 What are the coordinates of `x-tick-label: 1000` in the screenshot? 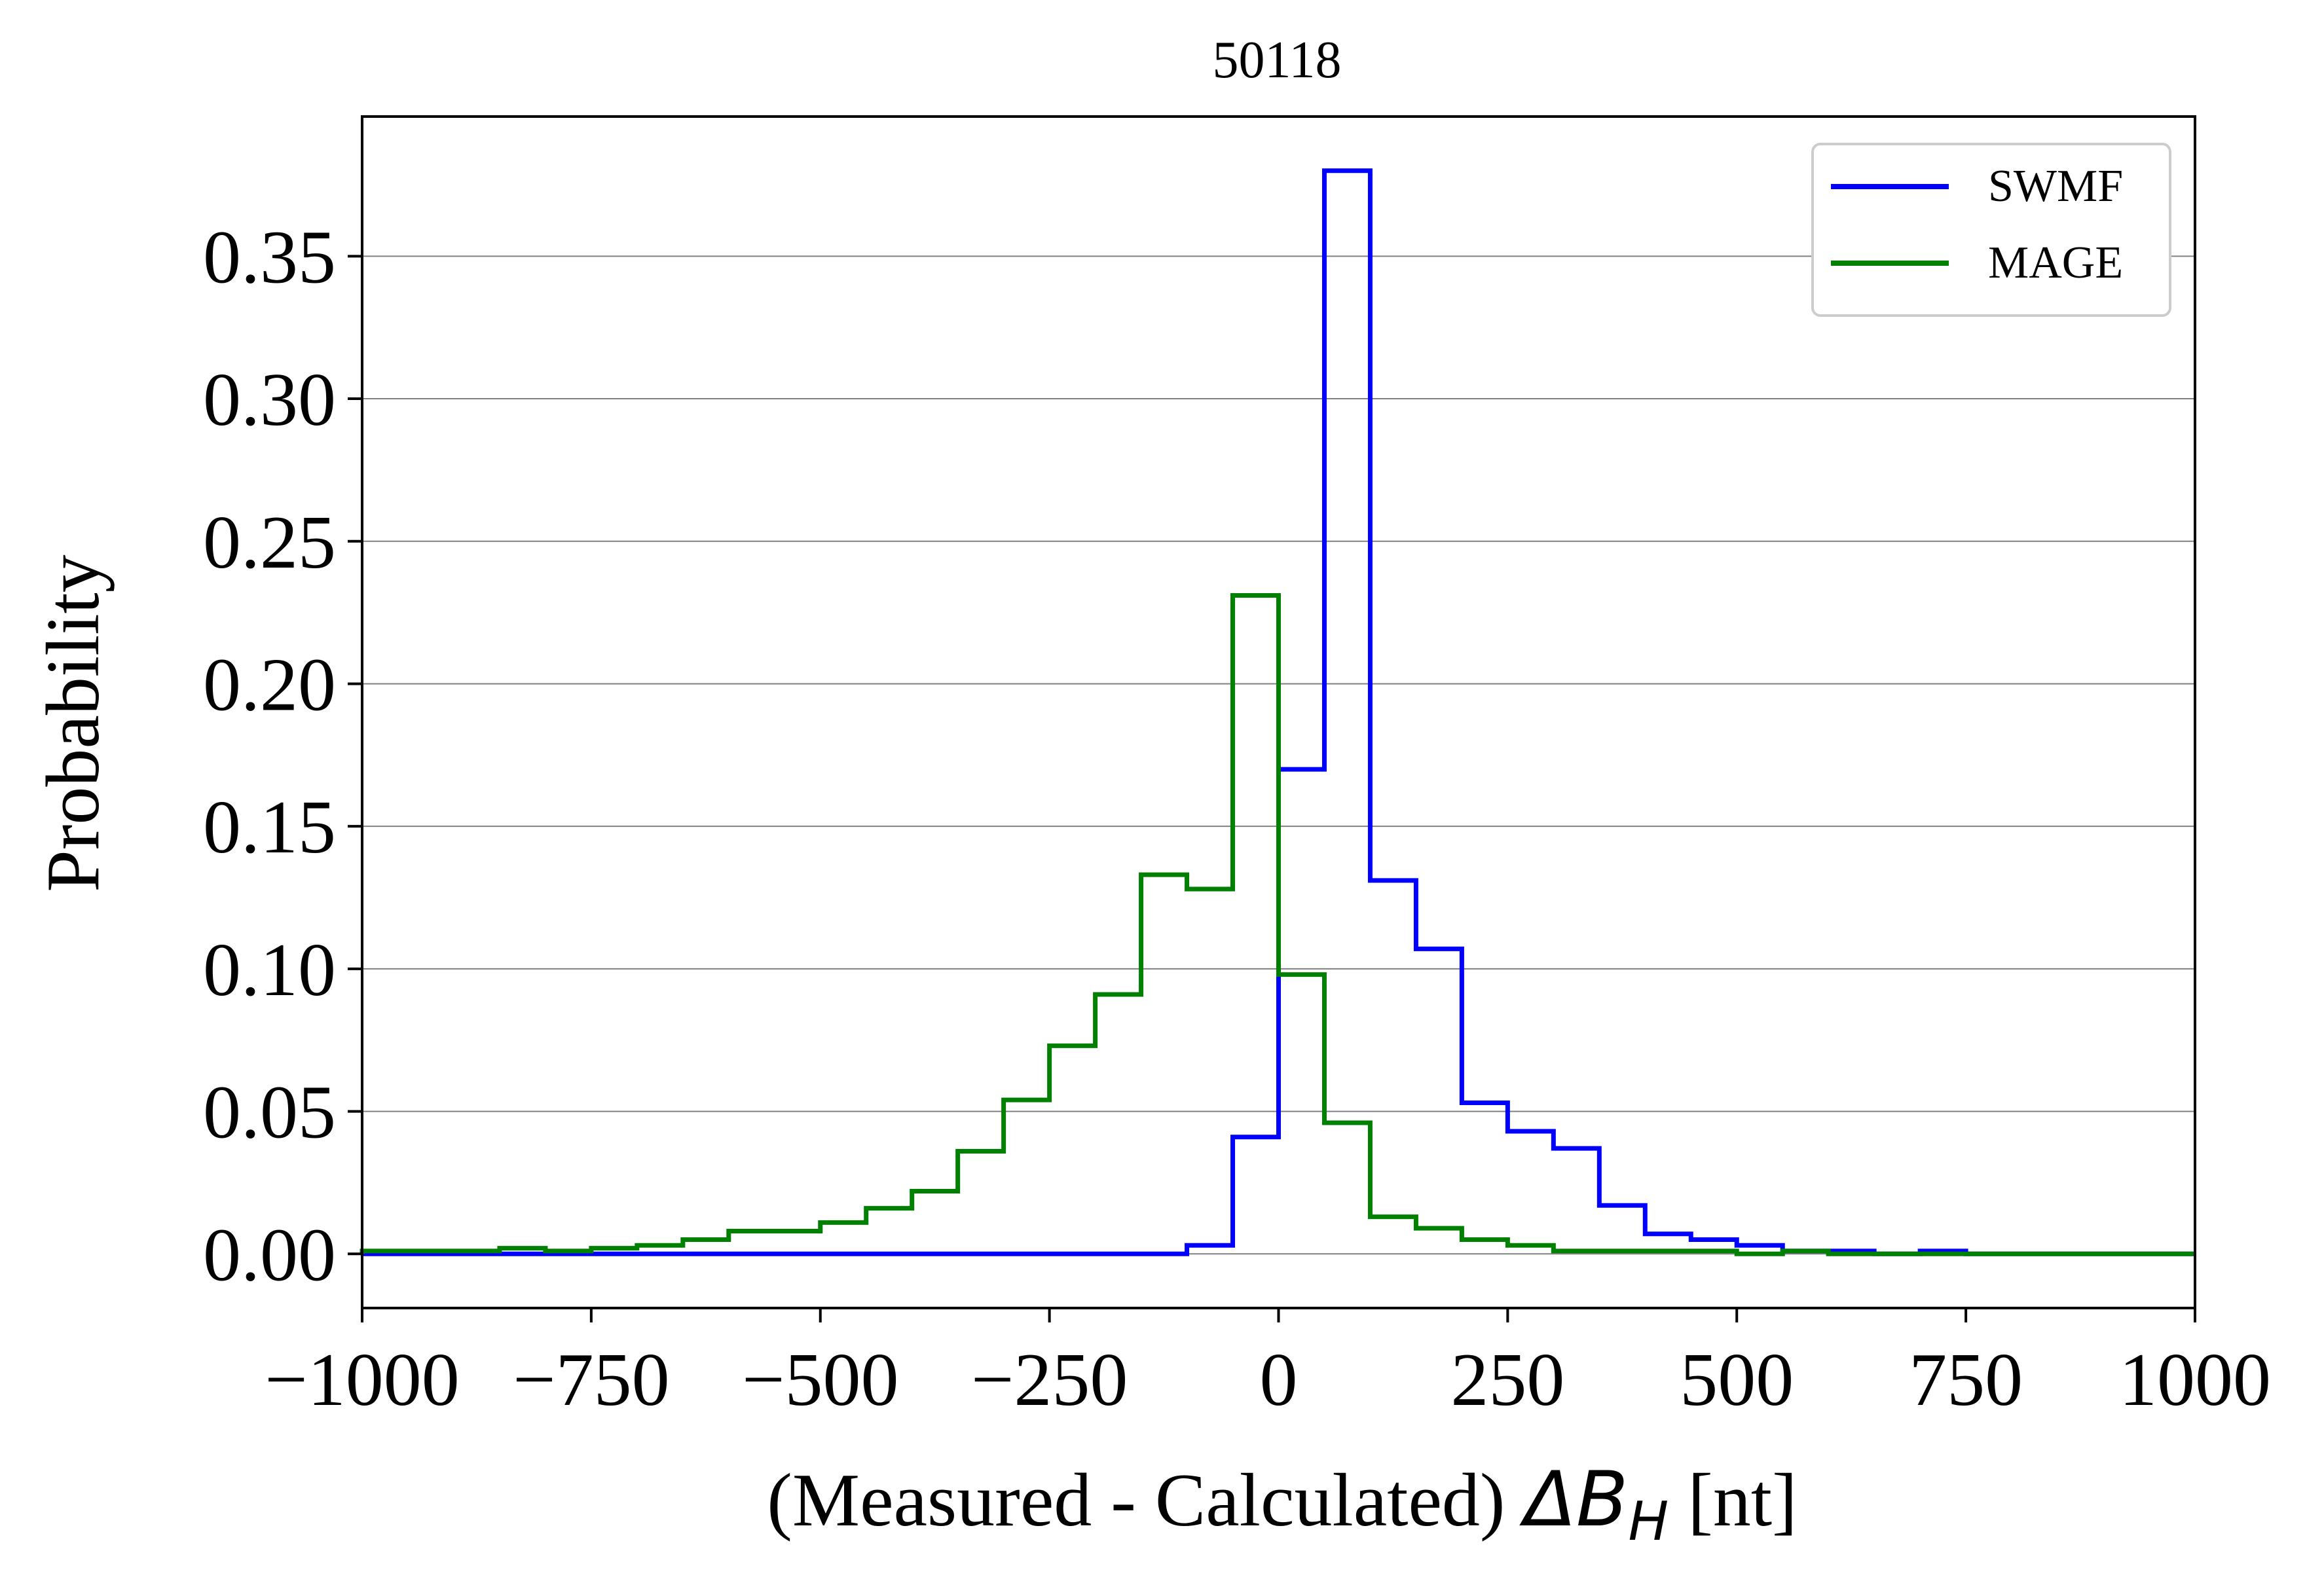 It's located at (2195, 1380).